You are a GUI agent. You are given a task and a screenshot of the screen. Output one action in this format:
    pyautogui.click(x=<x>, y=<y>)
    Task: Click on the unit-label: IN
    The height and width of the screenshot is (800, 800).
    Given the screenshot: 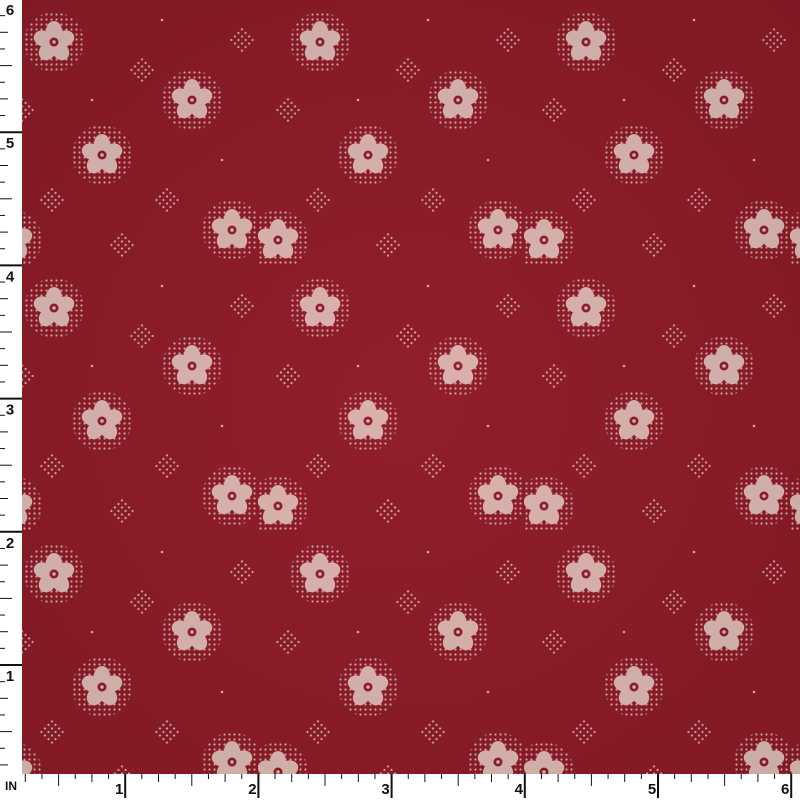 What is the action you would take?
    pyautogui.click(x=11, y=786)
    